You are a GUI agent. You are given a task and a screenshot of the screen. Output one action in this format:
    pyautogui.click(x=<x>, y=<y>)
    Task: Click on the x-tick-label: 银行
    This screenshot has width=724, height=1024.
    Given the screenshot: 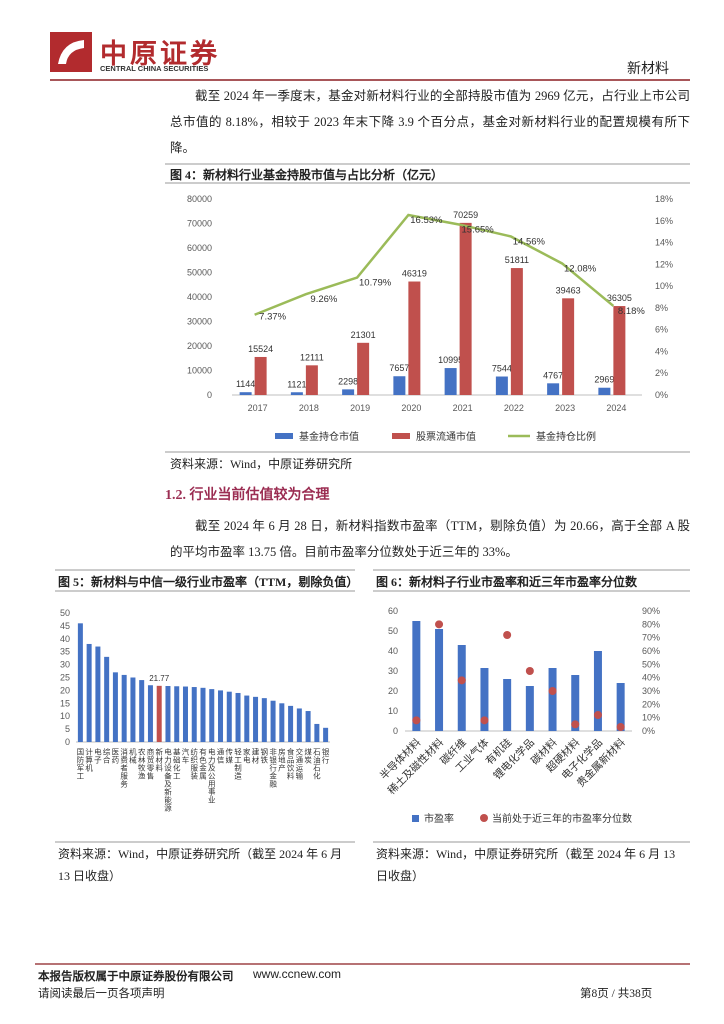 What is the action you would take?
    pyautogui.click(x=325, y=756)
    